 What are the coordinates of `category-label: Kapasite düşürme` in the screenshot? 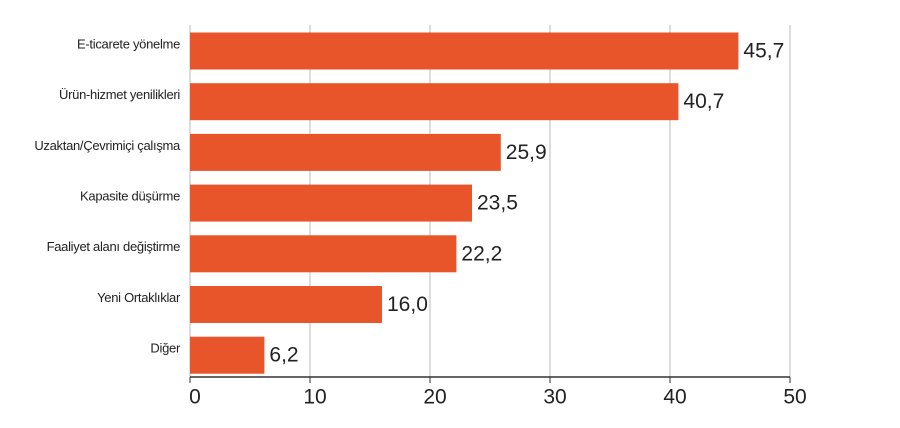 It's located at (130, 196).